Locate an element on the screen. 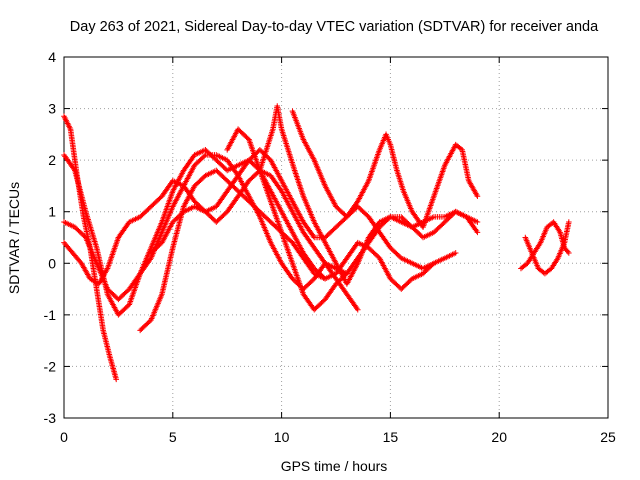  x-tick-label: 25 is located at coordinates (608, 437).